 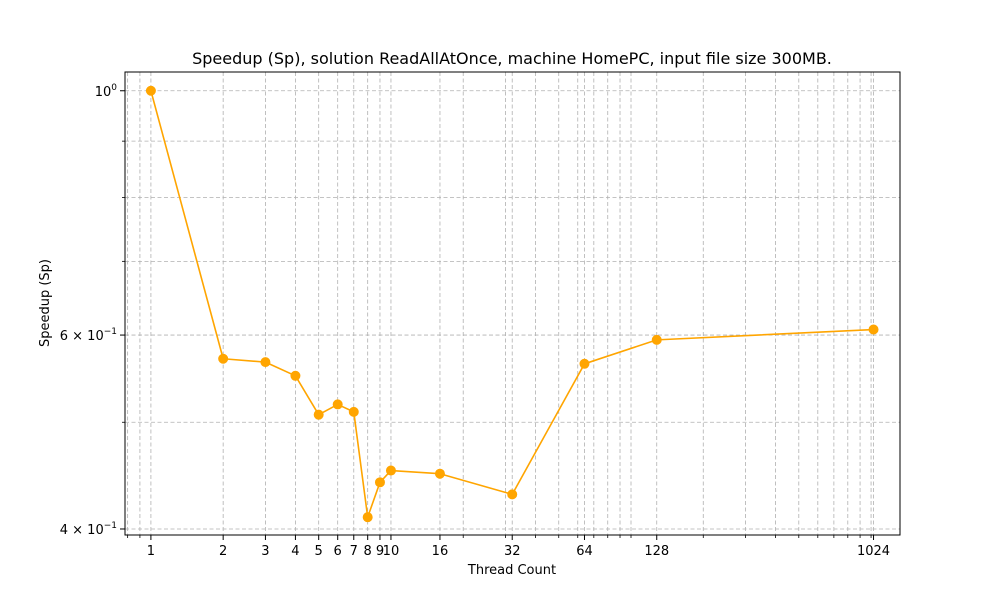 What do you see at coordinates (656, 551) in the screenshot?
I see `x-tick-label: 128` at bounding box center [656, 551].